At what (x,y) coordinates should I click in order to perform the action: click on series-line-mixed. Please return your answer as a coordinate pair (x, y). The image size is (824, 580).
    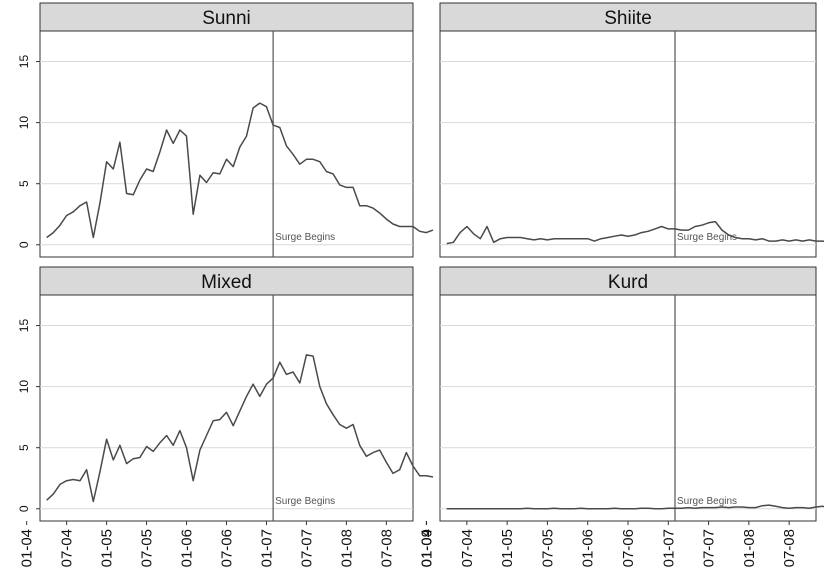
    Looking at the image, I should click on (240, 428).